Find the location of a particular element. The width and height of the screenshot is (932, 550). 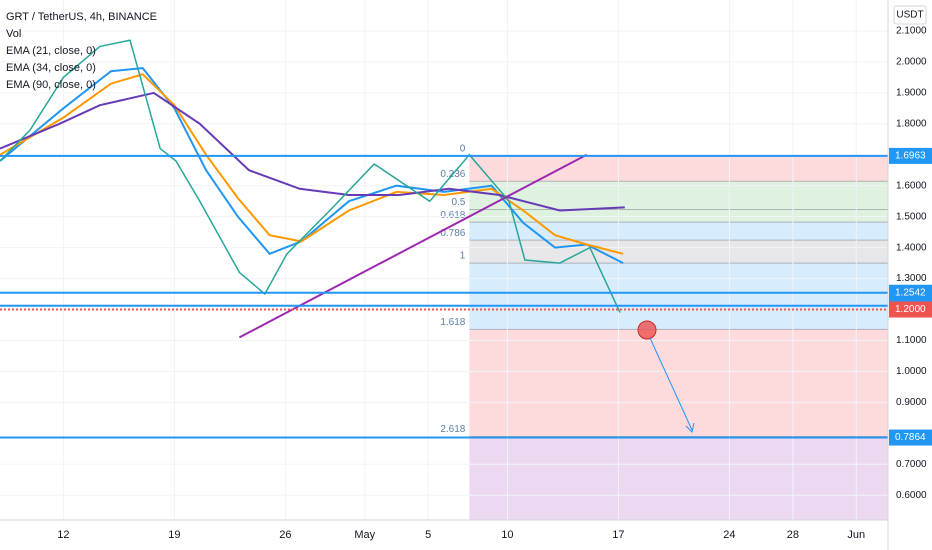

y-tick-label: 1.1000 is located at coordinates (911, 340).